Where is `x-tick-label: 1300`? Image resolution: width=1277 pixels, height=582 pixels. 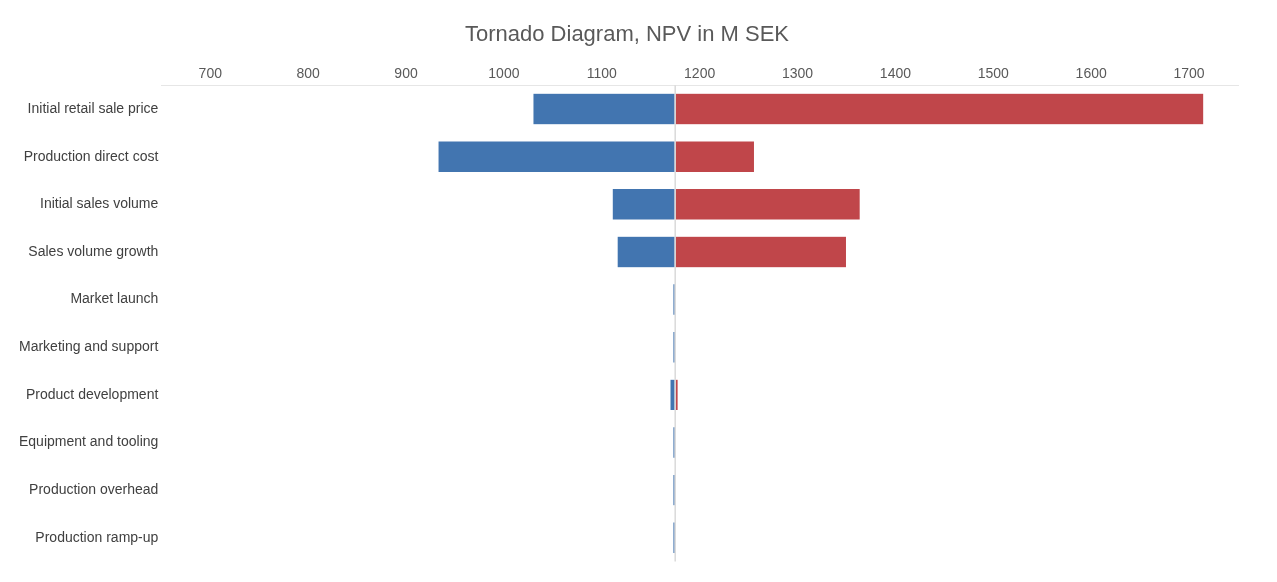
x-tick-label: 1300 is located at coordinates (797, 72).